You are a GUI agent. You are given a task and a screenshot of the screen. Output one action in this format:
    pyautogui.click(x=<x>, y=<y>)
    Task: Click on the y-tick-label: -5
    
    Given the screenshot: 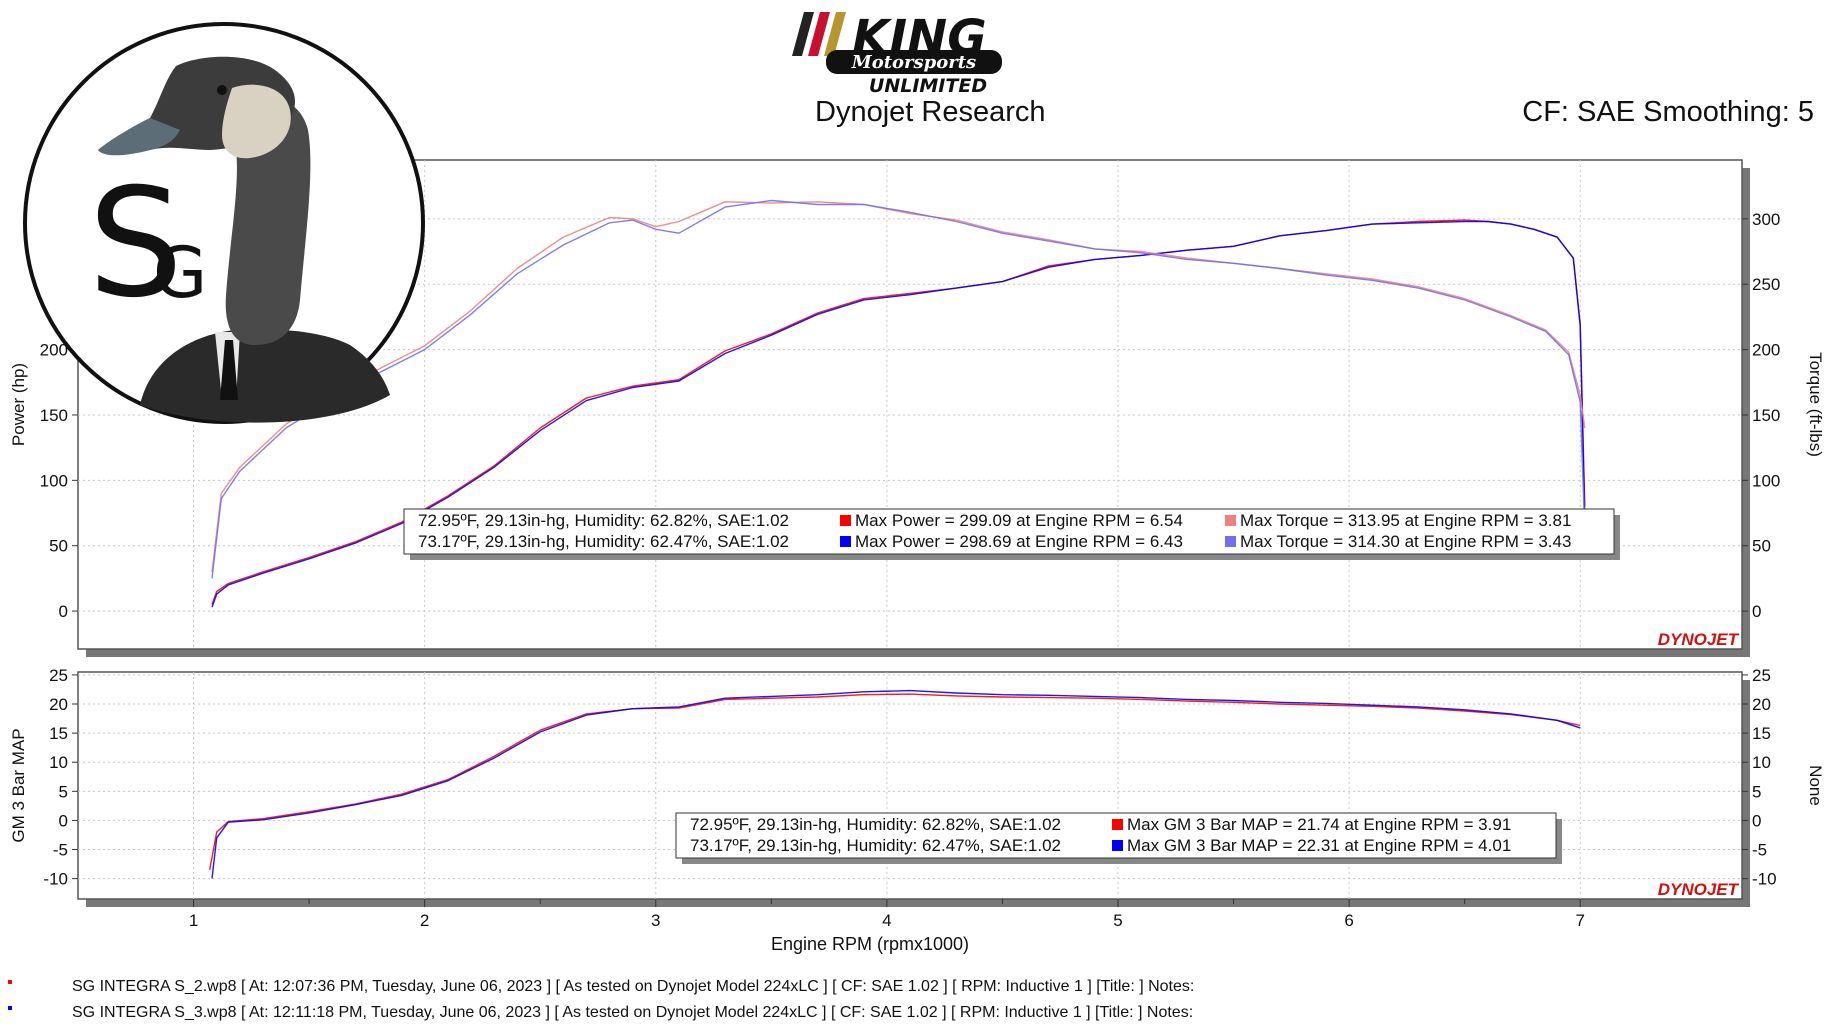 What is the action you would take?
    pyautogui.click(x=60, y=850)
    